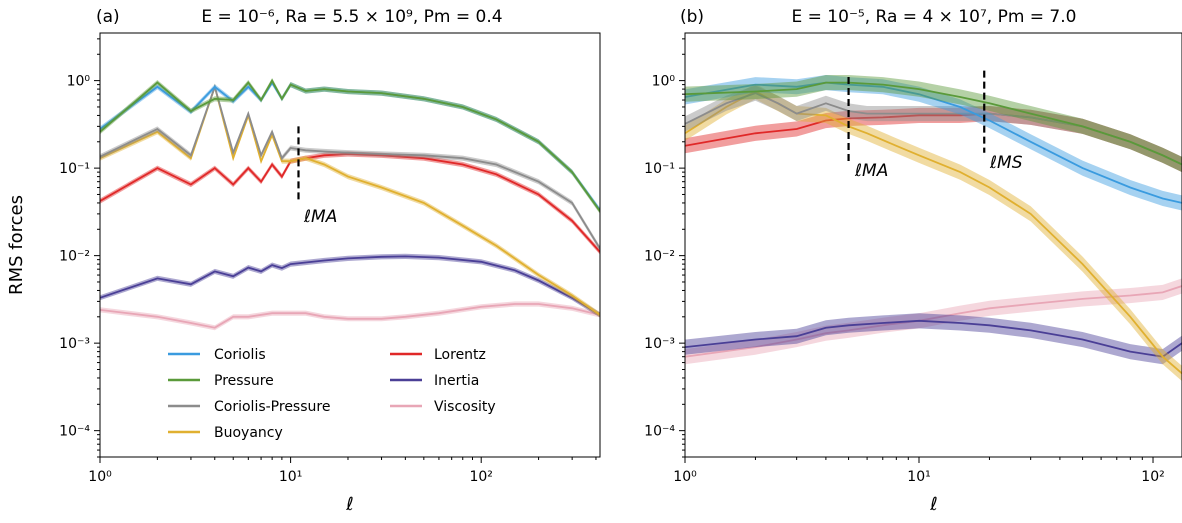 The image size is (1182, 523). Describe the element at coordinates (74, 344) in the screenshot. I see `panel-a-y-tick-label: 10⁻³` at that location.